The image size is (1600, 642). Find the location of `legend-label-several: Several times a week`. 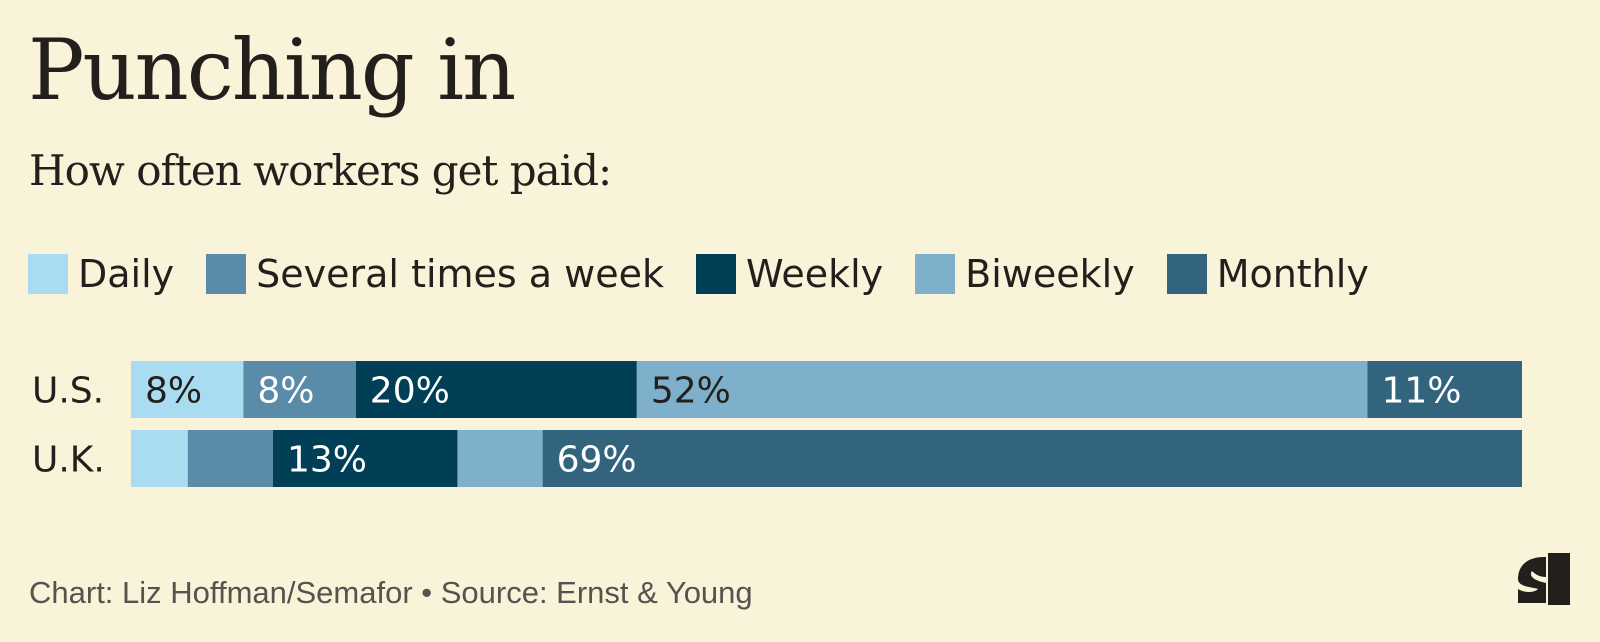

legend-label-several: Several times a week is located at coordinates (460, 274).